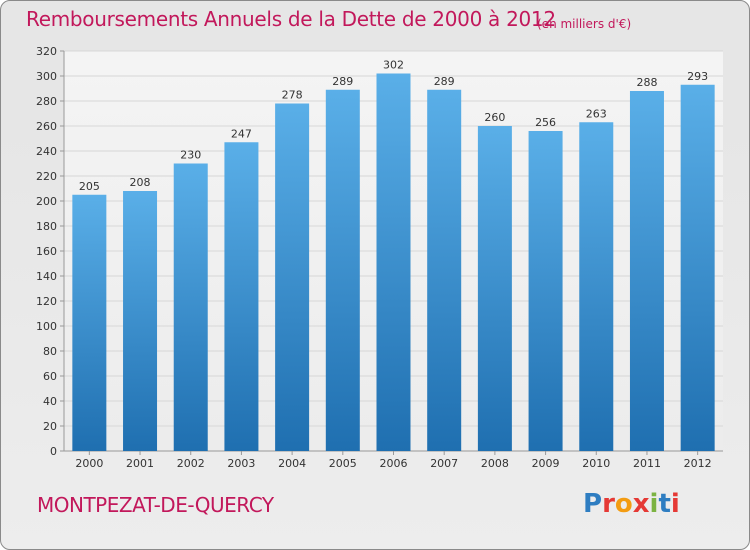 The image size is (750, 550). What do you see at coordinates (608, 504) in the screenshot?
I see `logo-letter: r` at bounding box center [608, 504].